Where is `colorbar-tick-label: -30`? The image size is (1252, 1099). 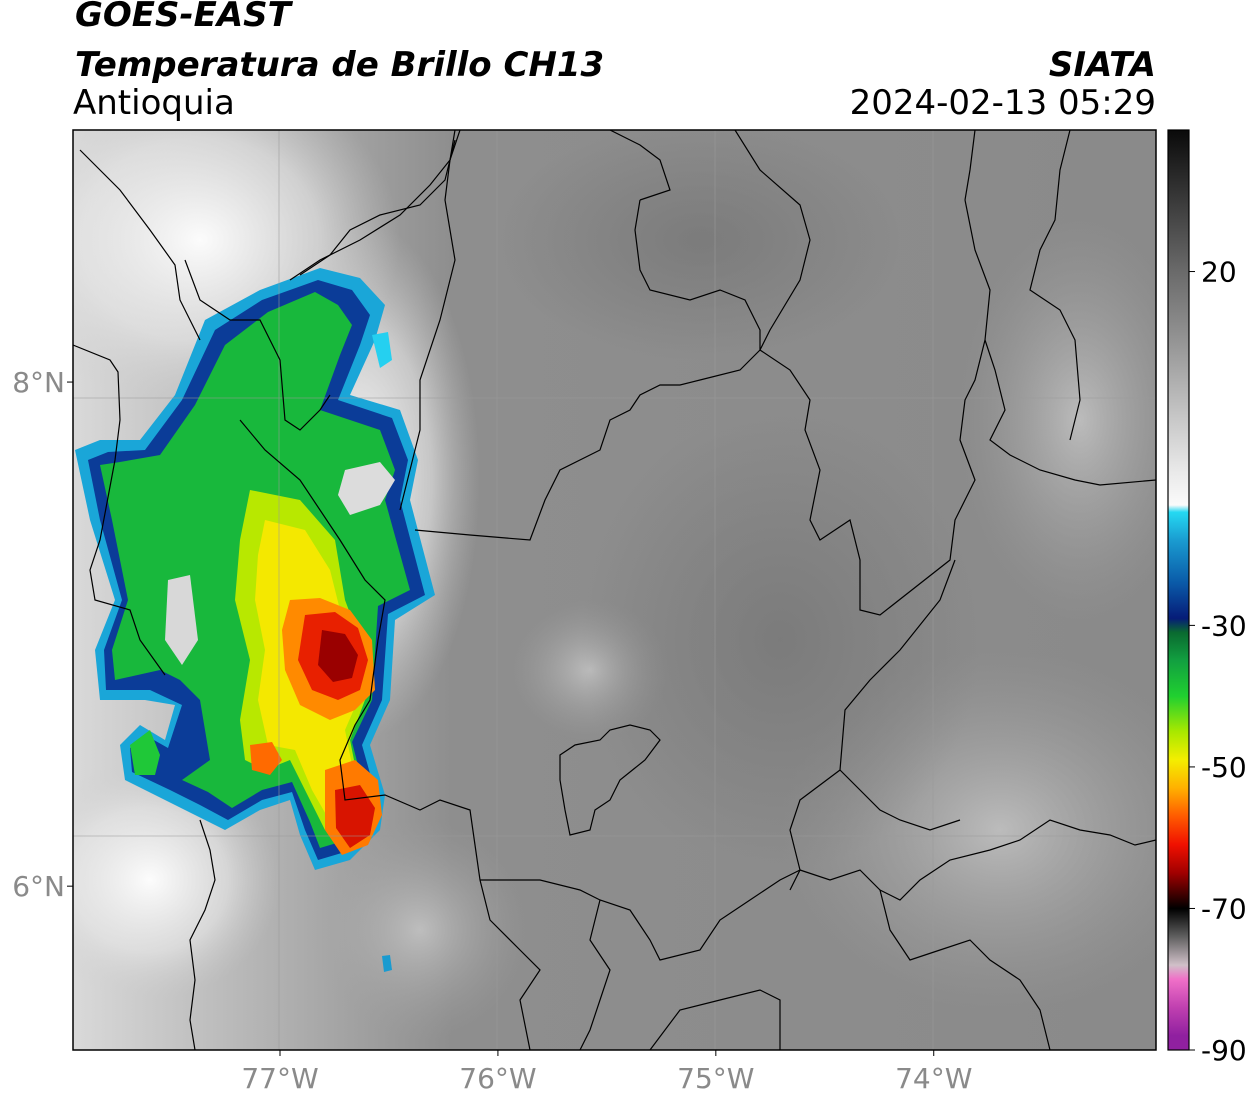
colorbar-tick-label: -30 is located at coordinates (1224, 625).